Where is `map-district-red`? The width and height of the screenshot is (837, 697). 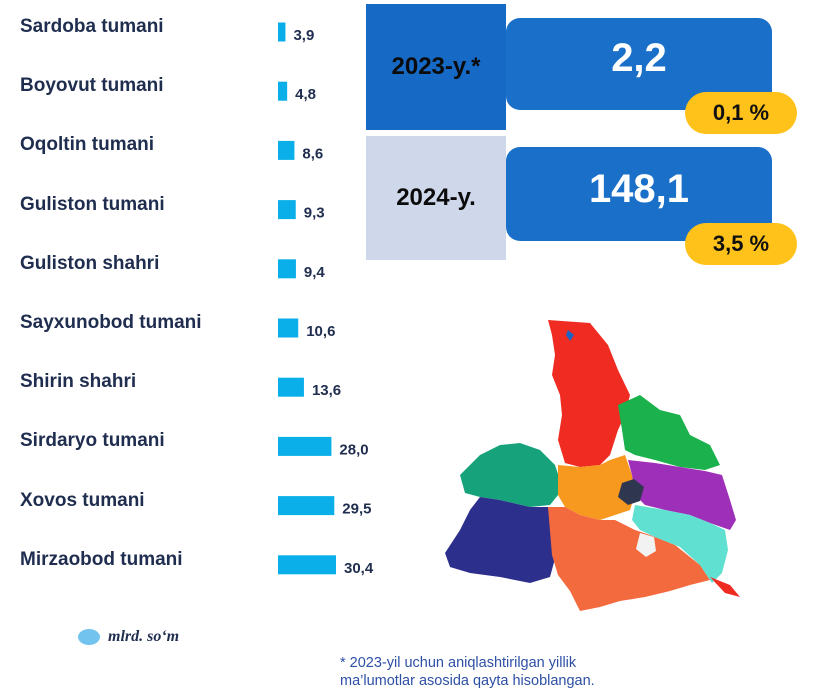
map-district-red is located at coordinates (589, 393).